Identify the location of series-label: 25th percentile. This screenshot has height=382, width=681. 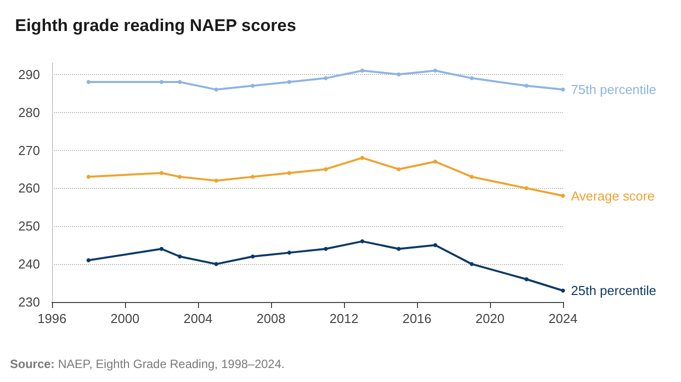
(613, 290).